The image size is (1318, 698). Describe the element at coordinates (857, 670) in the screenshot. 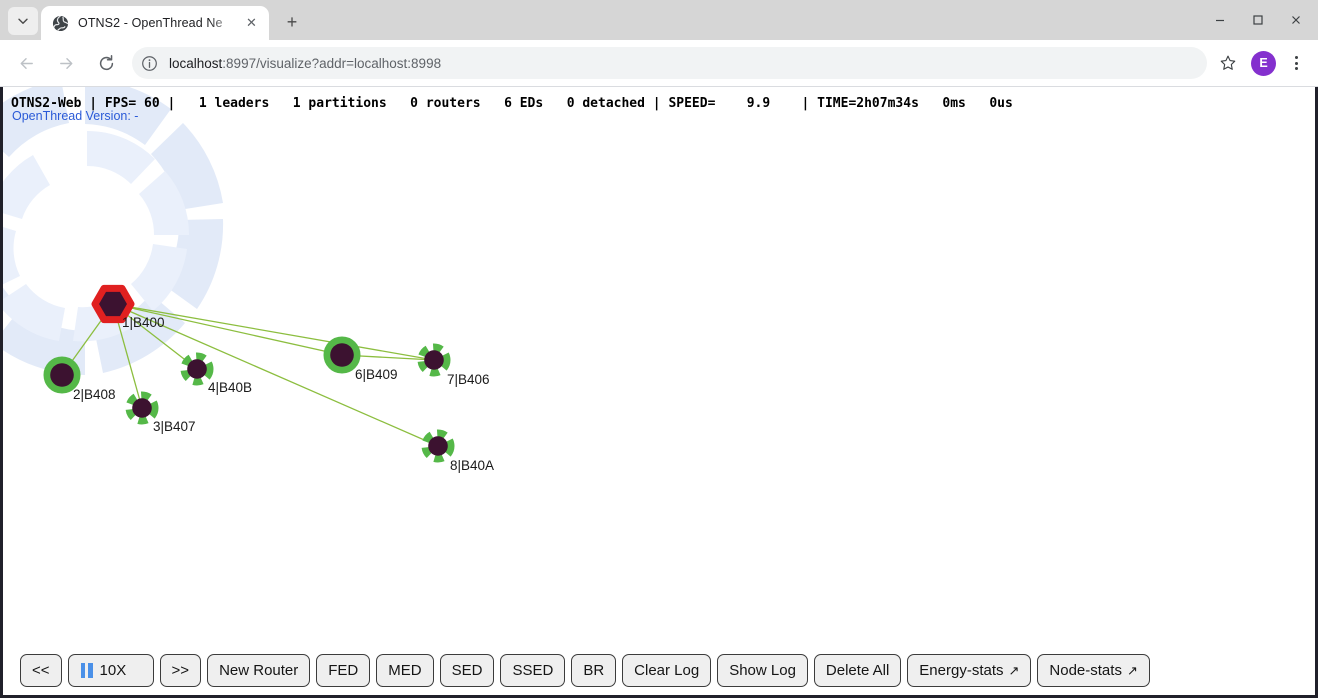

I see `delete-all-button: Delete All` at that location.